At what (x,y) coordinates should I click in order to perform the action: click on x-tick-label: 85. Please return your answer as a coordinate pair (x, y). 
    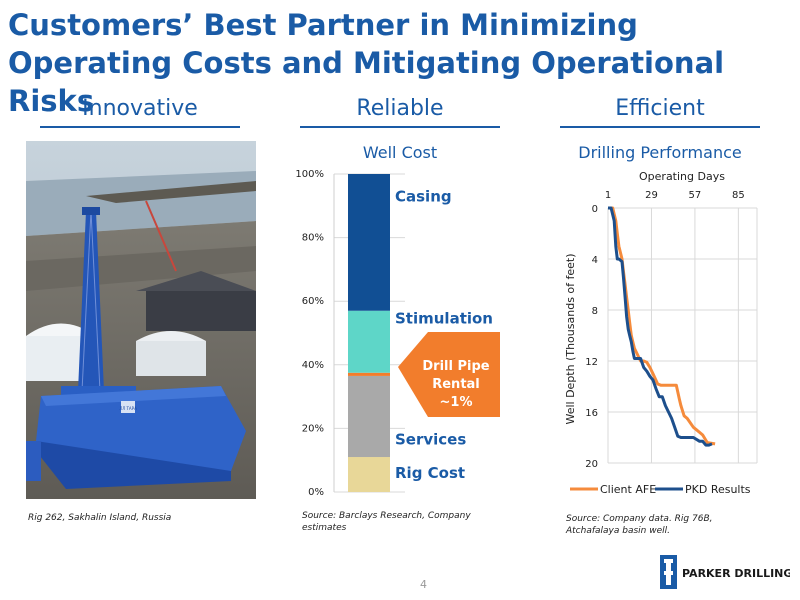
    Looking at the image, I should click on (738, 195).